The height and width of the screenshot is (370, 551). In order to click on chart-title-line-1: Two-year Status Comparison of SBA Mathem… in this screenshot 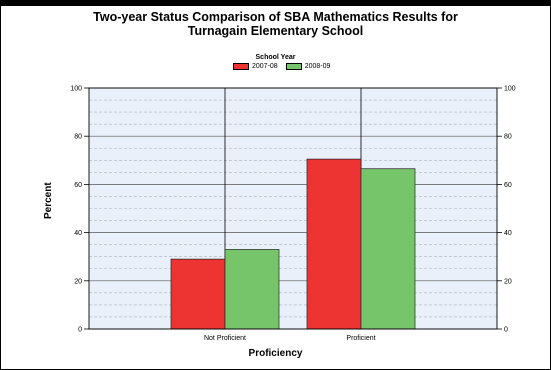, I will do `click(275, 17)`.